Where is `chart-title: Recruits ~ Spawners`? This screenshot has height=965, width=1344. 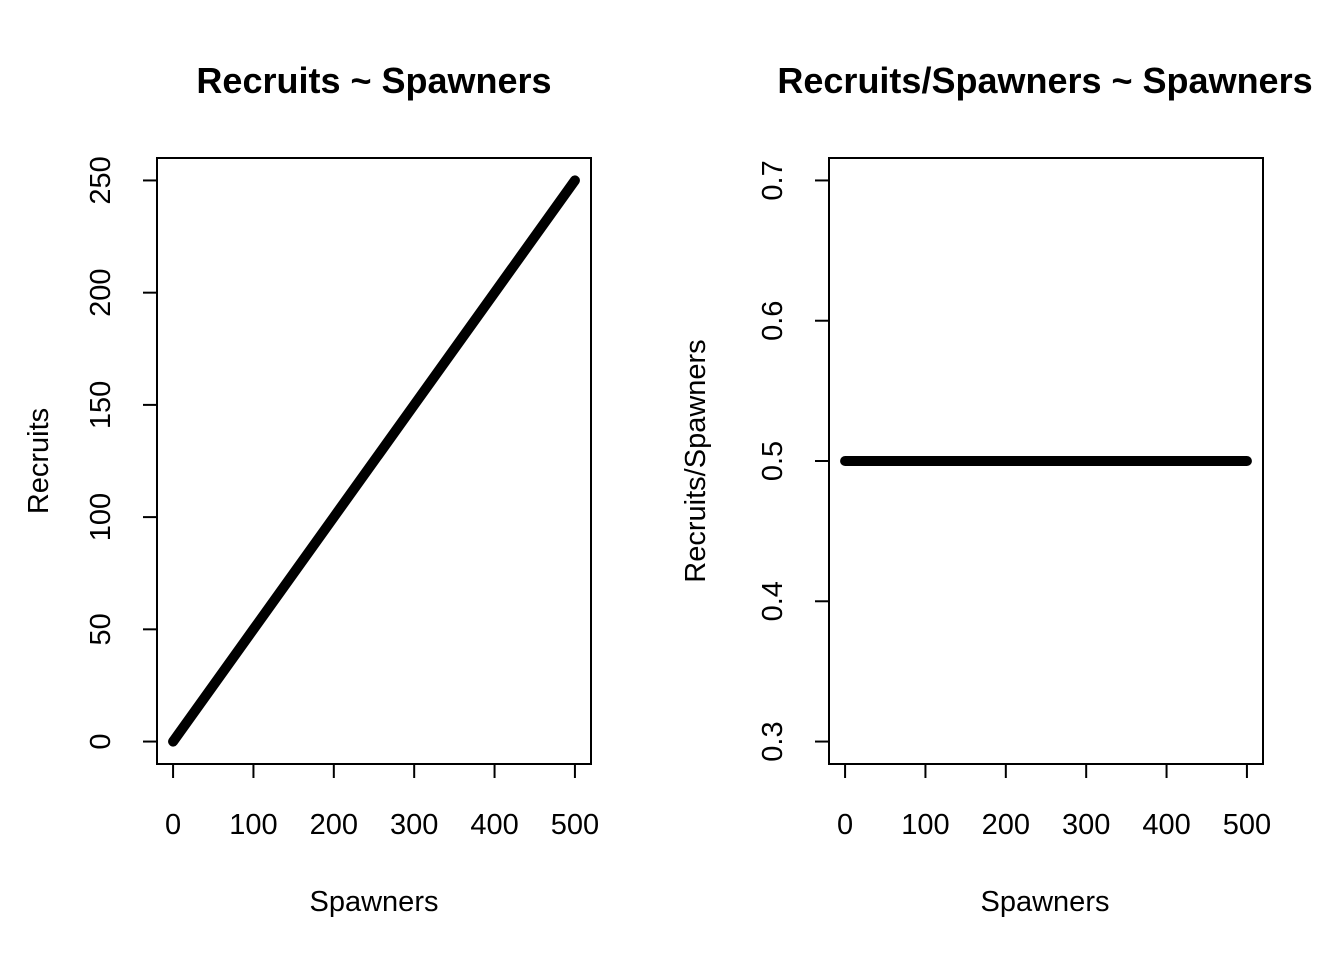 chart-title: Recruits ~ Spawners is located at coordinates (373, 80).